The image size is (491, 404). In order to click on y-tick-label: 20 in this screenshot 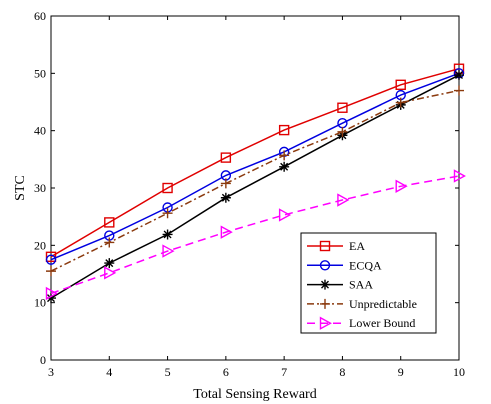, I will do `click(40, 245)`.